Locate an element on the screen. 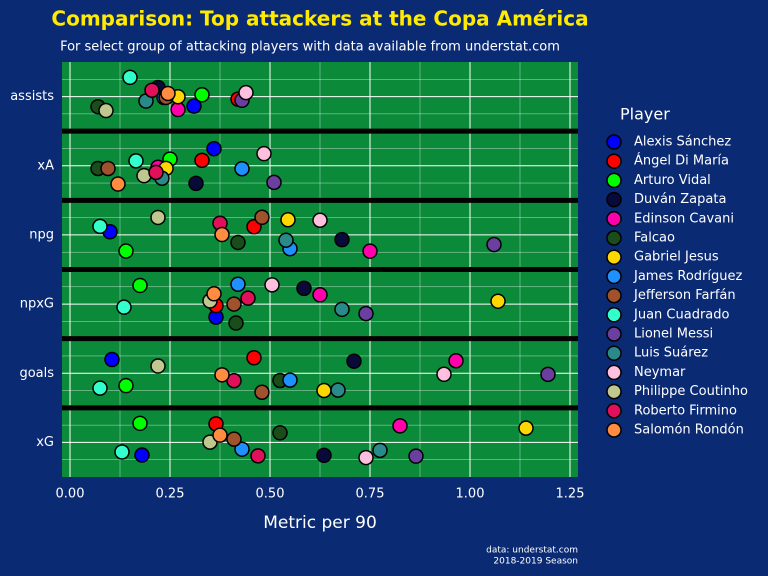  y-tick-label: xA is located at coordinates (45, 165).